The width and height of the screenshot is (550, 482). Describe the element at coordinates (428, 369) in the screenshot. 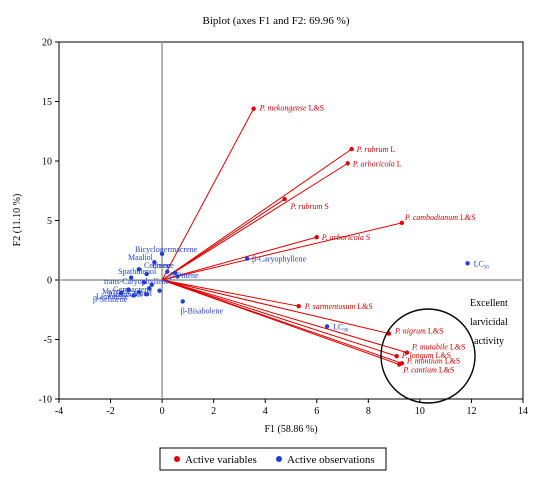

I see `variable-label: P. cantium L&S` at that location.